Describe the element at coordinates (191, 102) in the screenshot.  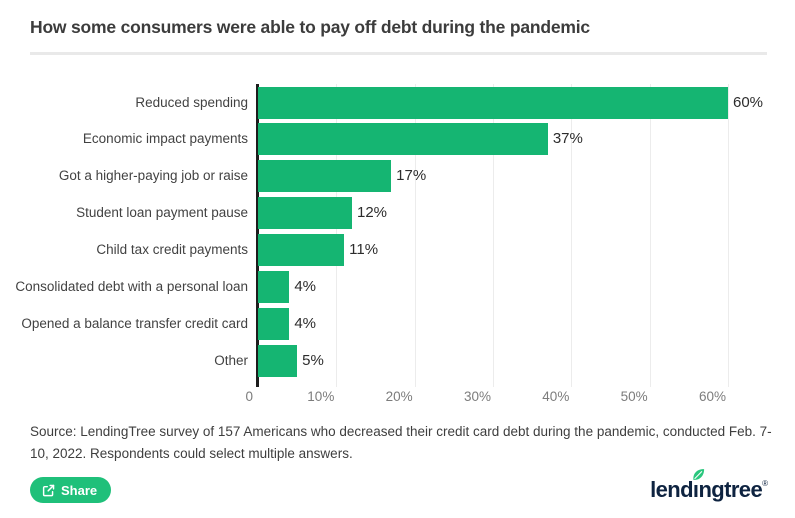
I see `category-label: Reduced spending` at that location.